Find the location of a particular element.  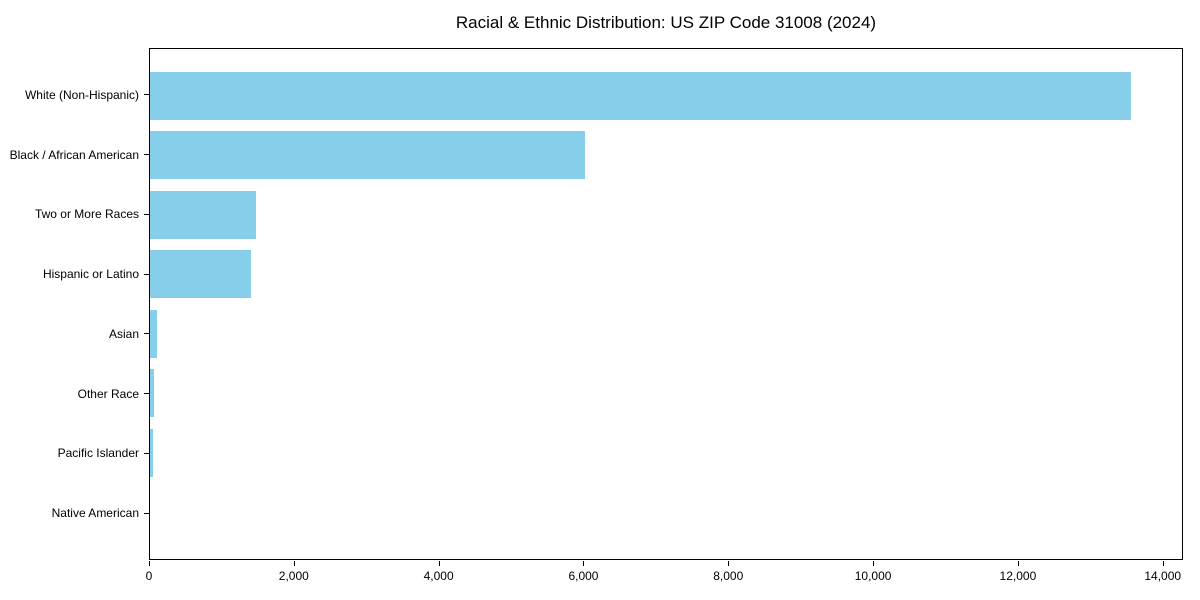

x-axis-tick-label: 2,000 is located at coordinates (293, 576).